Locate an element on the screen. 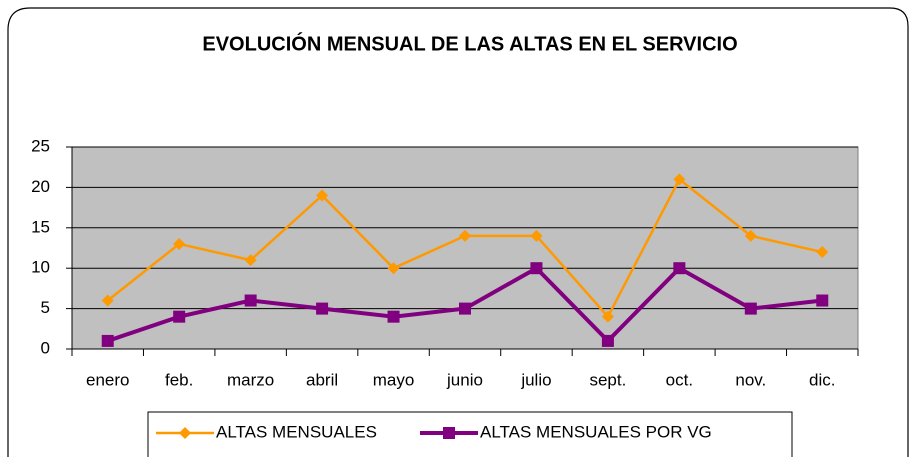 The height and width of the screenshot is (457, 914). y-tick-label: 20 is located at coordinates (40, 186).